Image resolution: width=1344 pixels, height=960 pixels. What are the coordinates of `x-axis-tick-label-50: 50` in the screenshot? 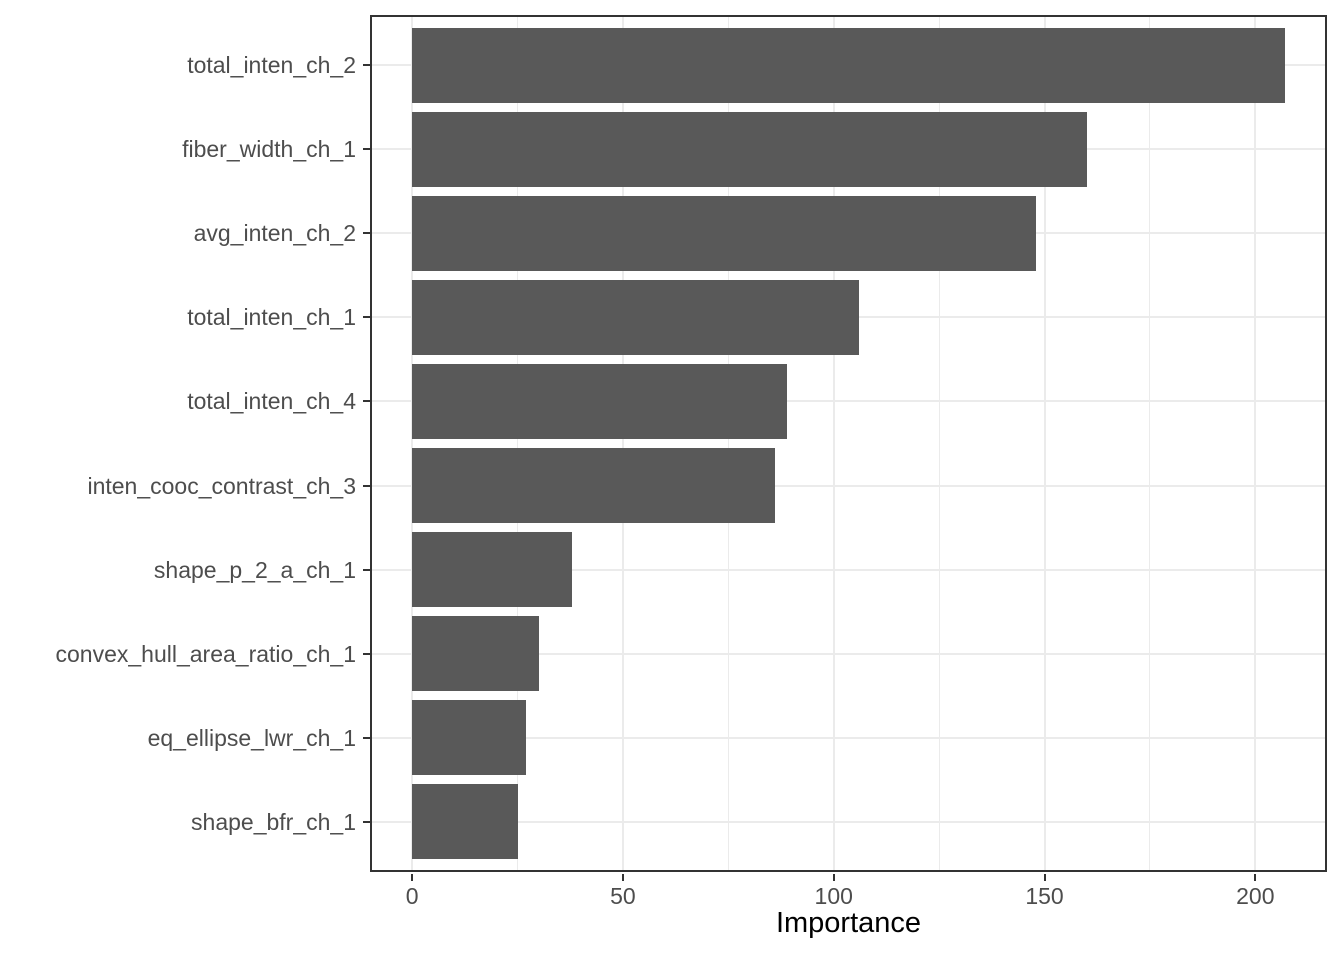 It's located at (623, 896).